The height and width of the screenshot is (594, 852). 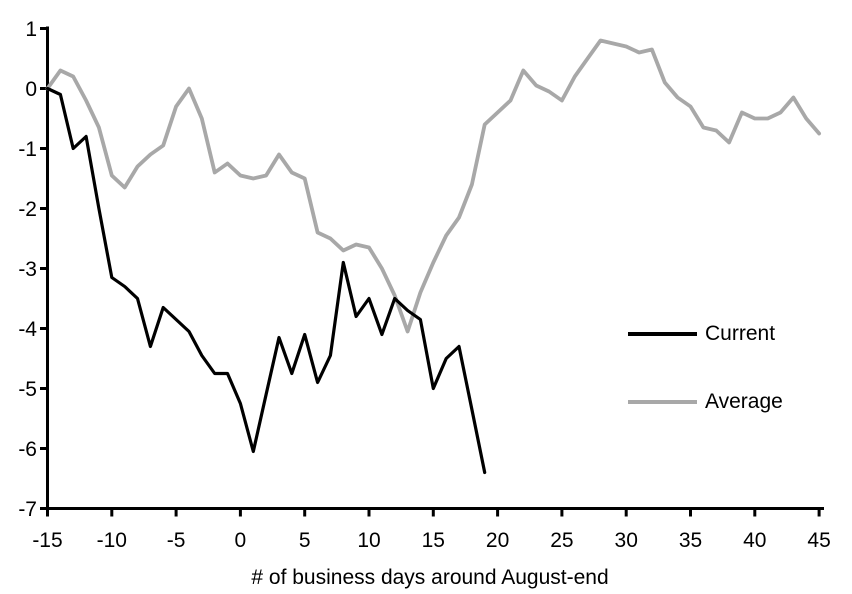 What do you see at coordinates (27, 149) in the screenshot?
I see `y-tick-label: -1` at bounding box center [27, 149].